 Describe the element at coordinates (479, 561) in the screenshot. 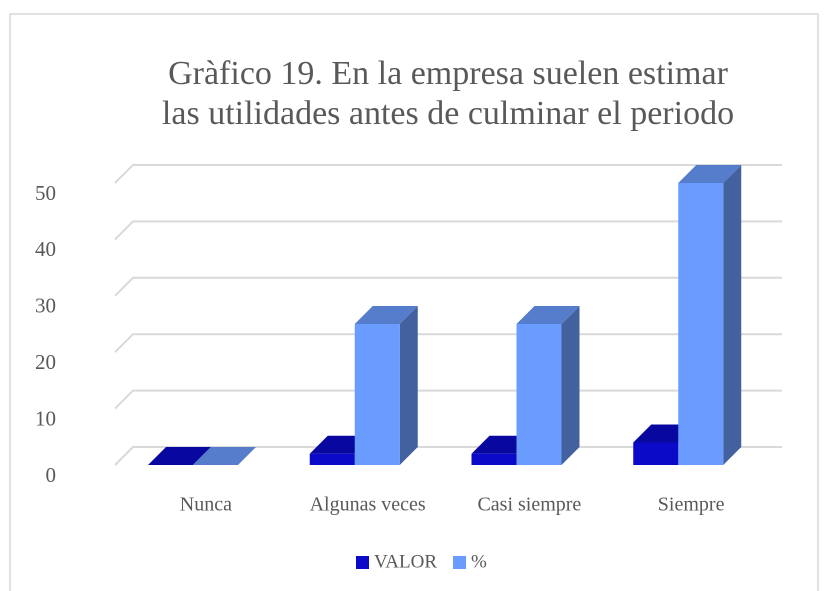

I see `legend-label: %` at that location.